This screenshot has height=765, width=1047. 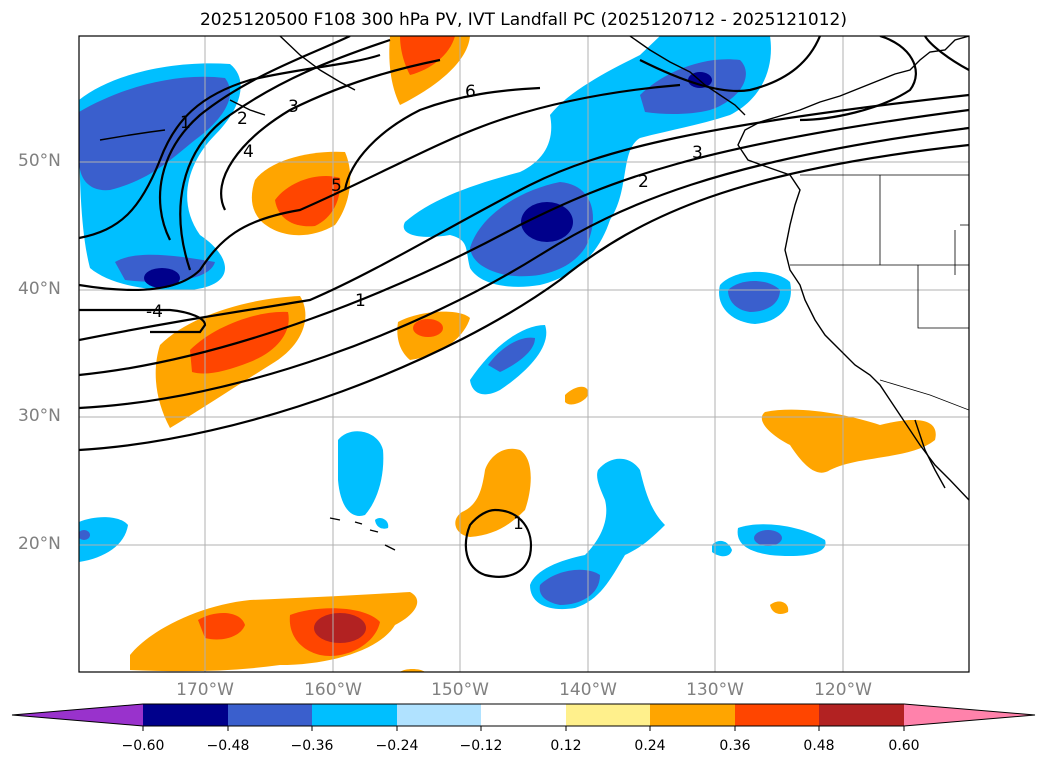 I want to click on contour-label: 4, so click(x=248, y=152).